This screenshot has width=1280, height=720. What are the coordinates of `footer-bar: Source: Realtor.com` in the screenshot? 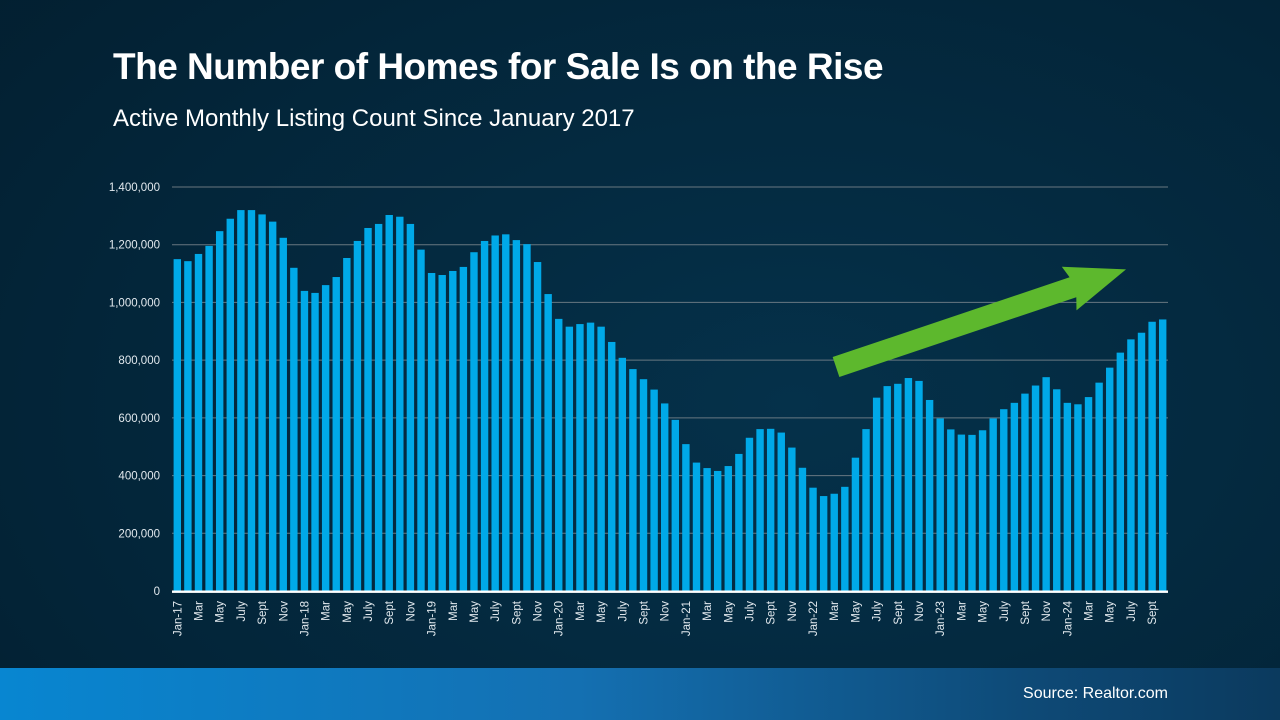 It's located at (640, 694).